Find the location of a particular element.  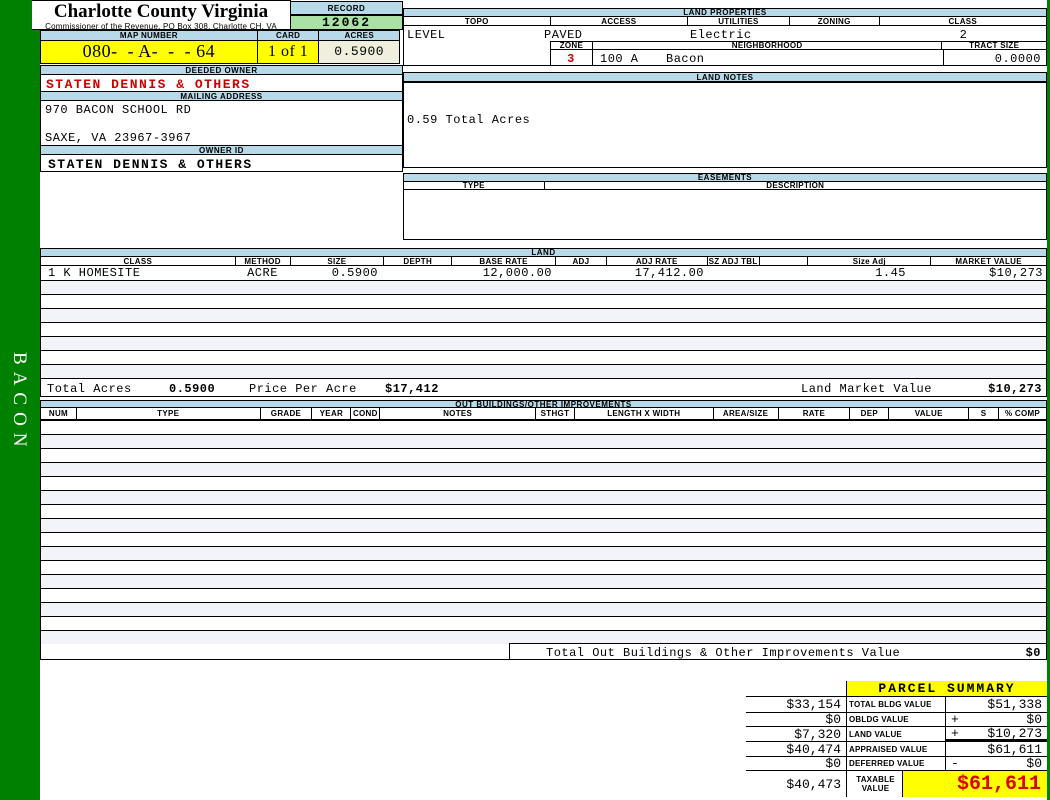

land-class-value: 1 K HOMESITE is located at coordinates (94, 273).